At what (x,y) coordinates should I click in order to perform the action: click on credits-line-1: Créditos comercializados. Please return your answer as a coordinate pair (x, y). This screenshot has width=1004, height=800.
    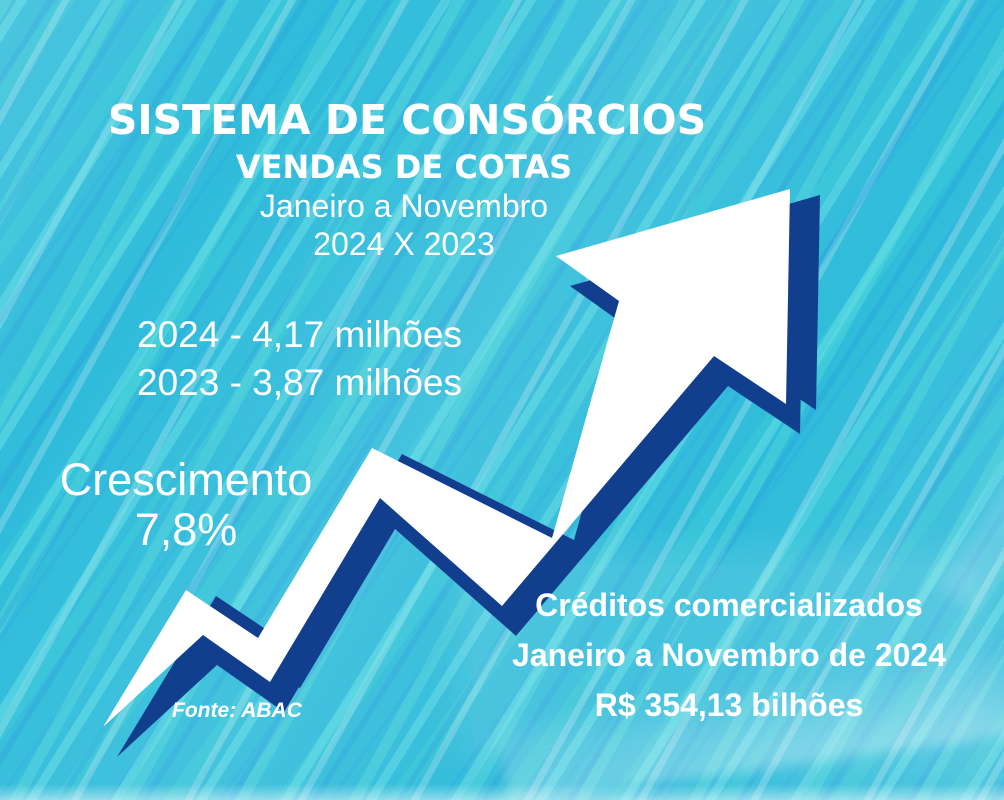
    Looking at the image, I should click on (729, 605).